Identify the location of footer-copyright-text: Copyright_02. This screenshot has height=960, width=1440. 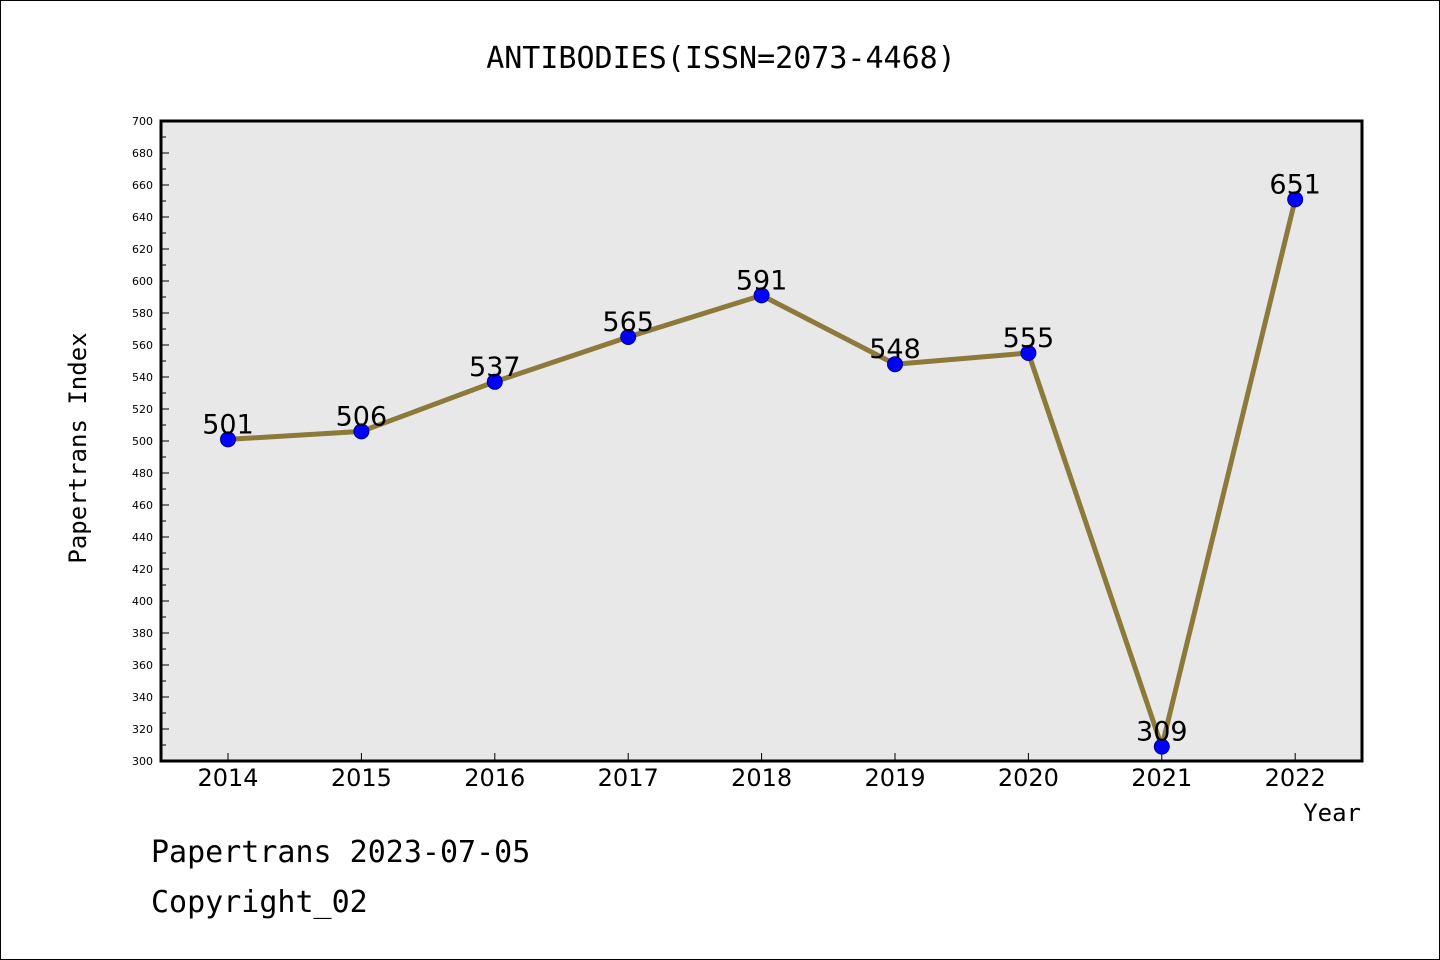
(259, 902).